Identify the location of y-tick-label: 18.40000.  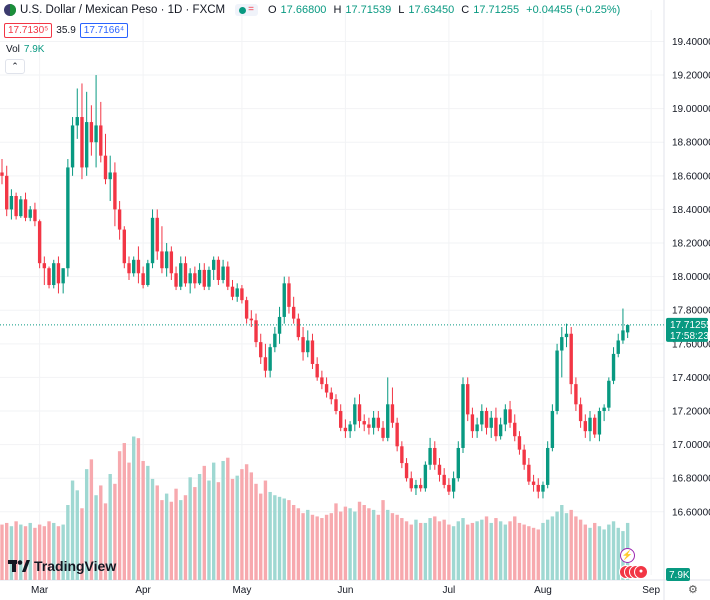
(691, 210).